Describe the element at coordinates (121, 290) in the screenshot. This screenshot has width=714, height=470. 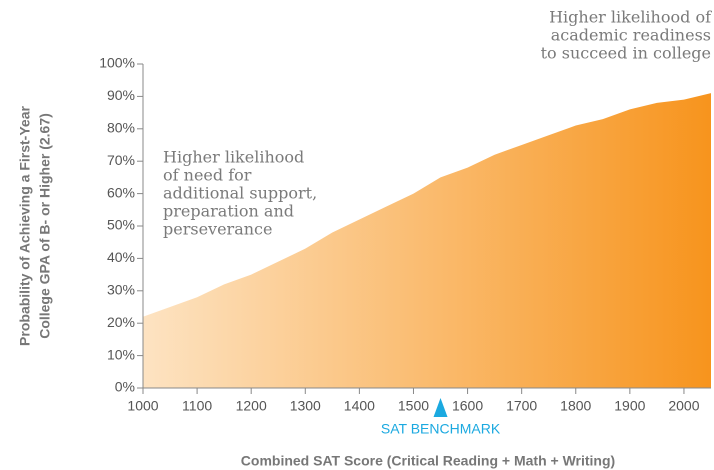
I see `y-tick-label: 30%` at that location.